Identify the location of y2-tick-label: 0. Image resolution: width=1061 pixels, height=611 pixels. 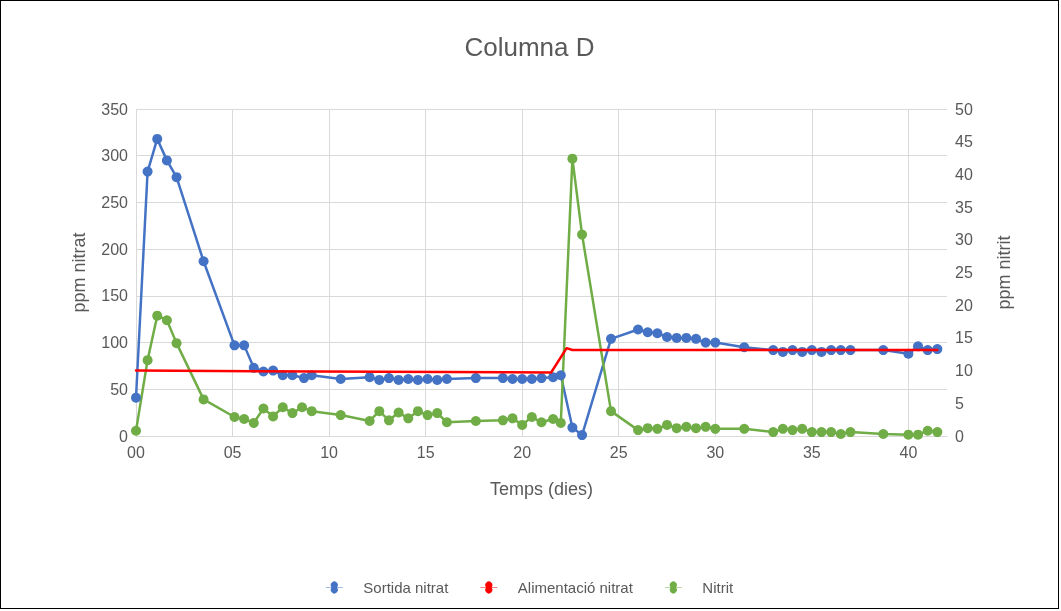
(959, 436).